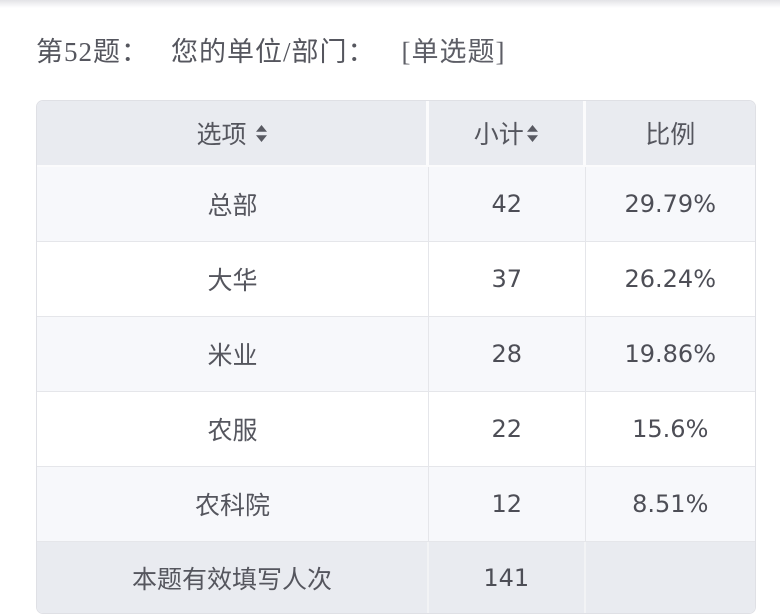  What do you see at coordinates (670, 135) in the screenshot?
I see `column-header-ratio-label: 比例` at bounding box center [670, 135].